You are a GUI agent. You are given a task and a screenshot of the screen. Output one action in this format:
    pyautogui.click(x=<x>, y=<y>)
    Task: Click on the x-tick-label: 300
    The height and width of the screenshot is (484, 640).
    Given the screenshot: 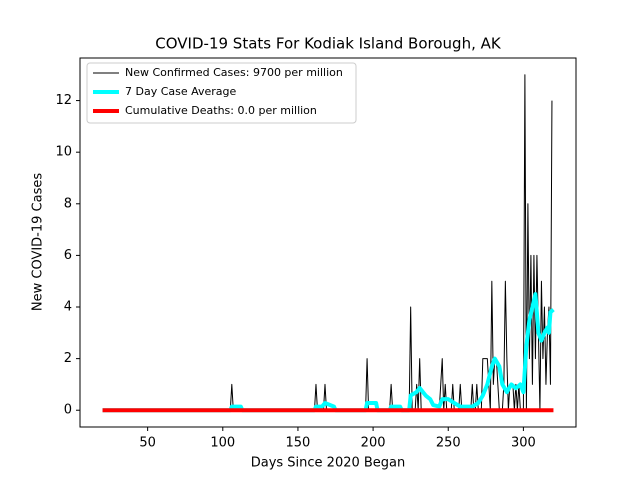 What is the action you would take?
    pyautogui.click(x=523, y=443)
    